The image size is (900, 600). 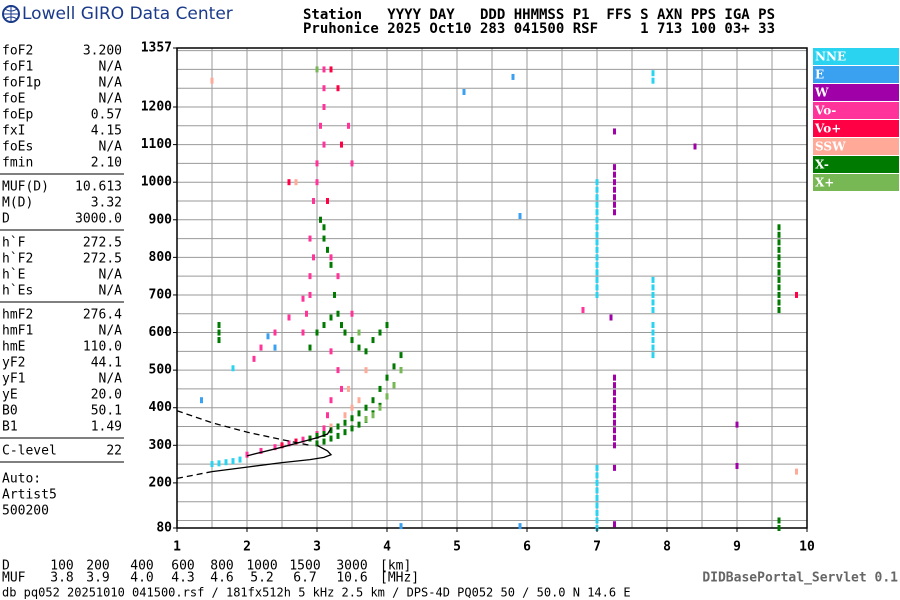 I want to click on y-tick-label: 700, so click(x=161, y=294).